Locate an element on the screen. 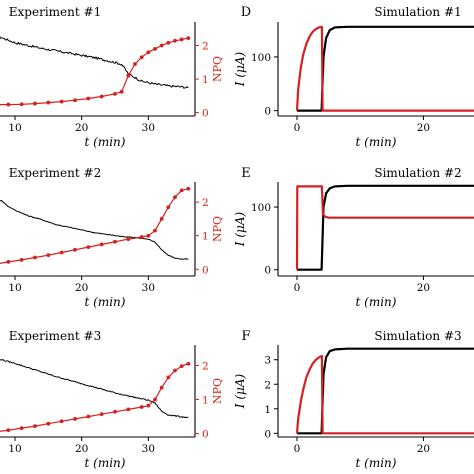  y-axis-label: I (μA) is located at coordinates (240, 391).